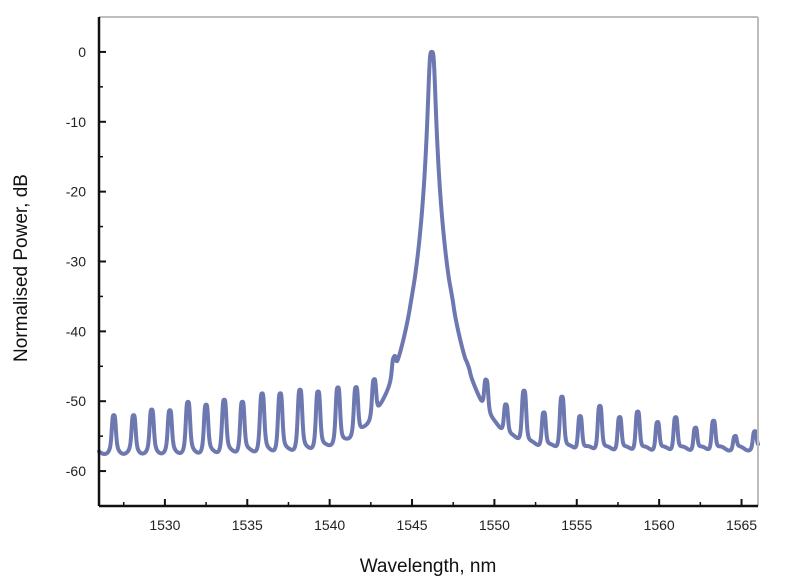  What do you see at coordinates (741, 525) in the screenshot?
I see `x-tick-label: 1565` at bounding box center [741, 525].